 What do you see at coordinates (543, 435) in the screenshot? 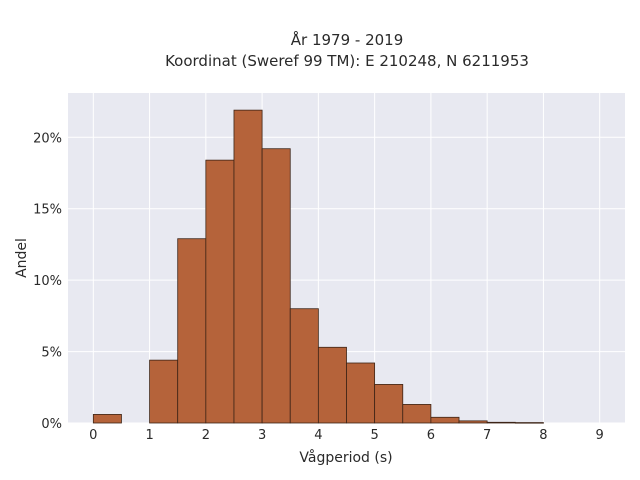
I see `x-tick-label: 8` at bounding box center [543, 435].